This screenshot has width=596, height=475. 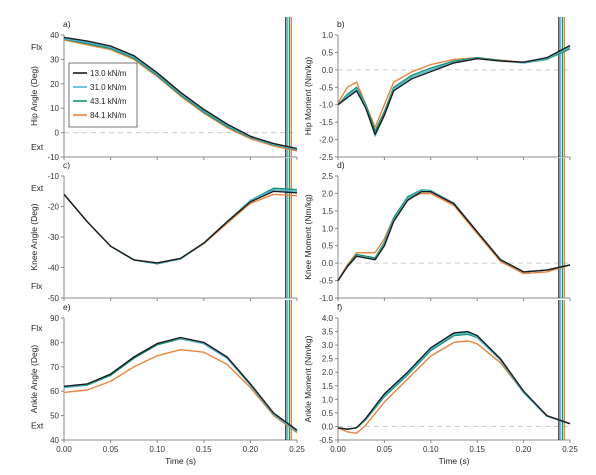 What do you see at coordinates (326, 122) in the screenshot?
I see `y-tick-label: -1.5` at bounding box center [326, 122].